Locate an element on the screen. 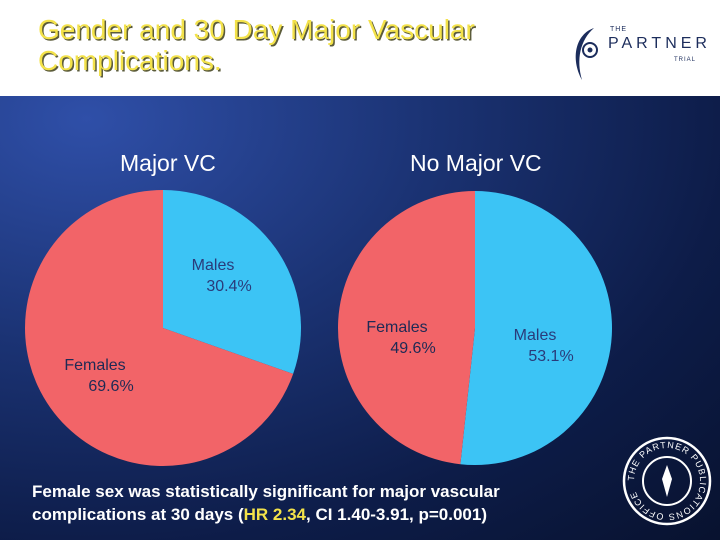 This screenshot has height=540, width=720. logo-the-text: THE is located at coordinates (618, 29).